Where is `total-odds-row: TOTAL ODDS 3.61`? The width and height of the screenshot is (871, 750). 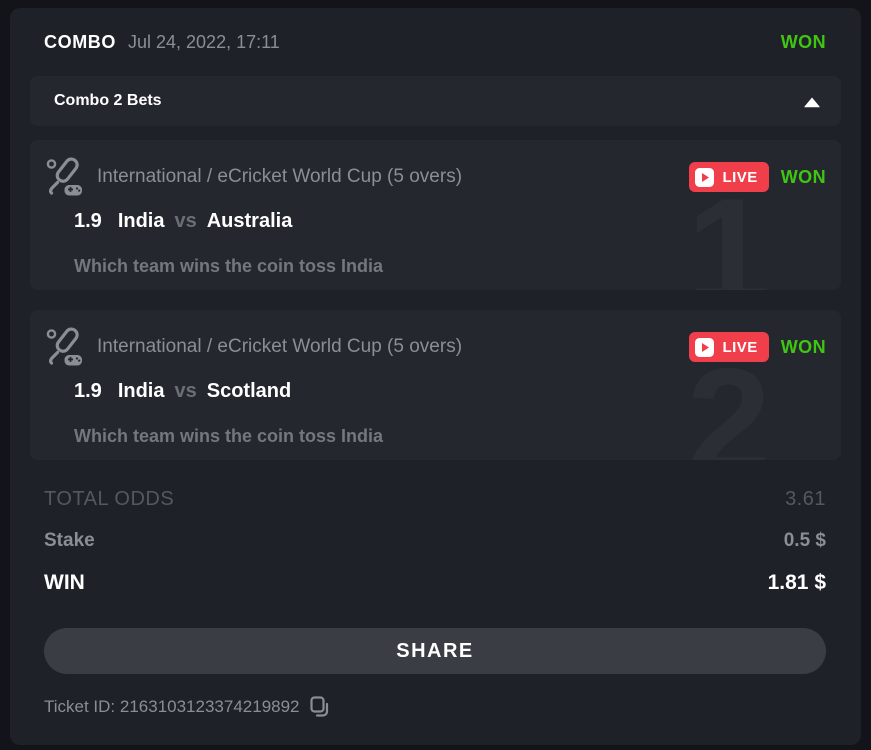
total-odds-row: TOTAL ODDS 3.61 is located at coordinates (435, 499).